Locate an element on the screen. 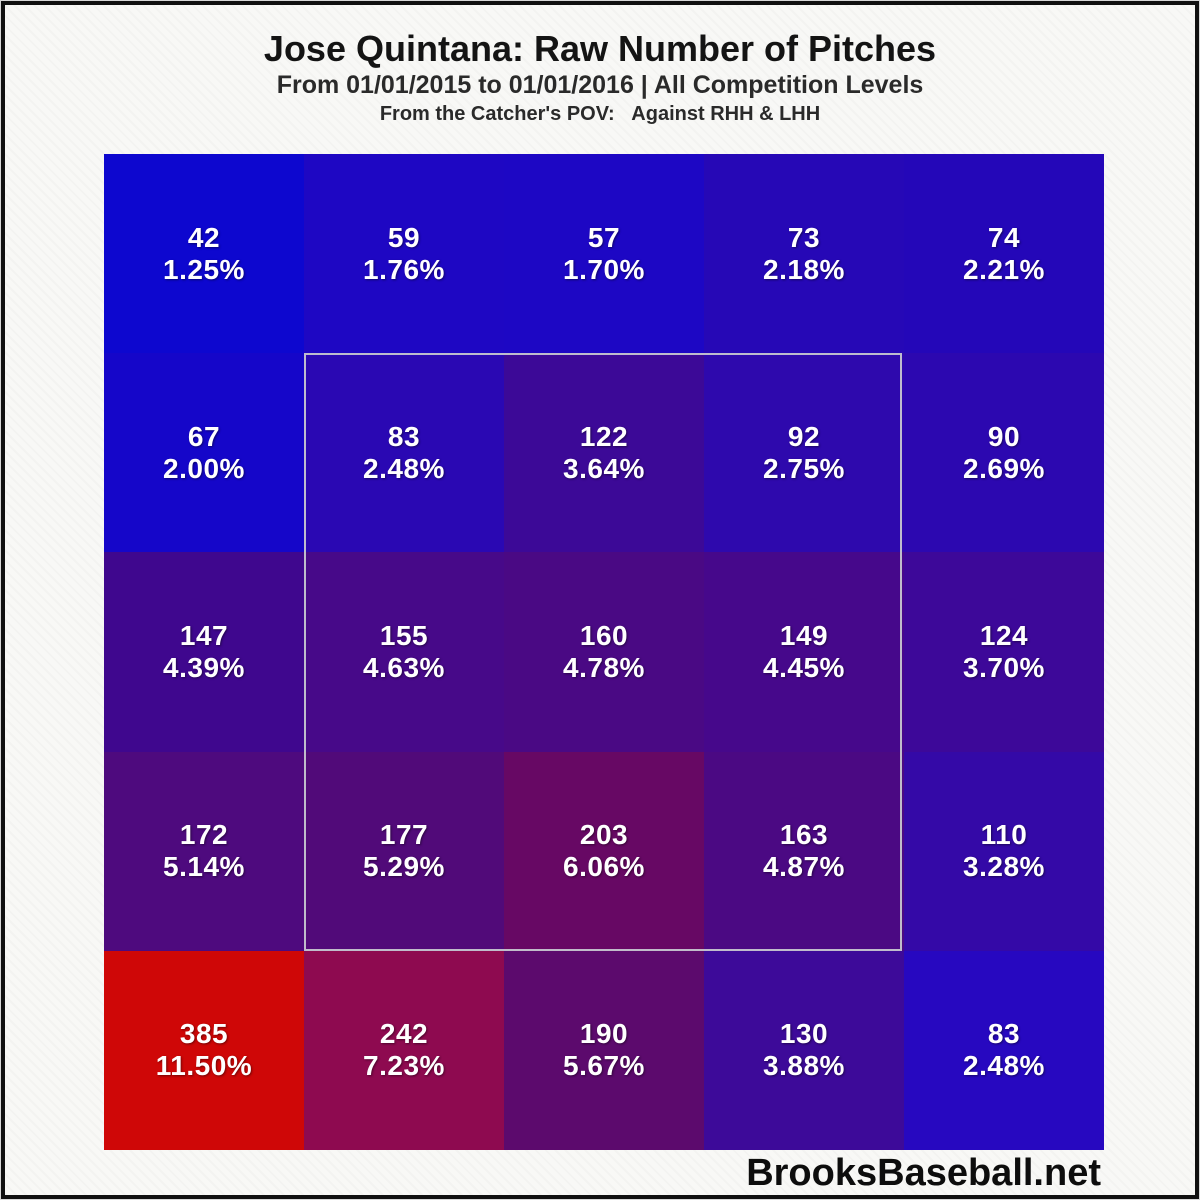 The width and height of the screenshot is (1200, 1200). heatmap-cell-r2c3: 122 3.64% is located at coordinates (604, 453).